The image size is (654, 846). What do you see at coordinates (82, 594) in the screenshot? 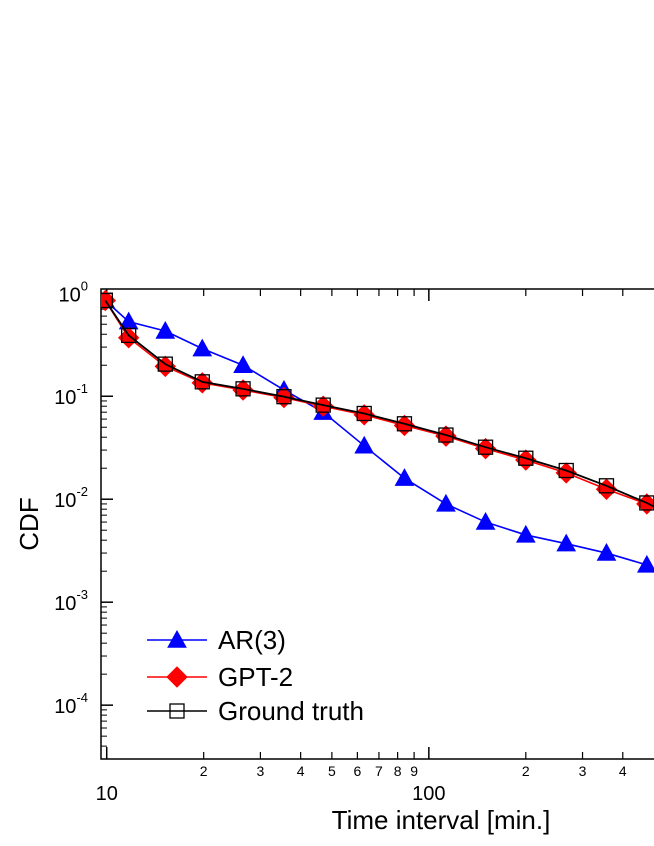
I see `y-tick-exponent: -3` at bounding box center [82, 594].